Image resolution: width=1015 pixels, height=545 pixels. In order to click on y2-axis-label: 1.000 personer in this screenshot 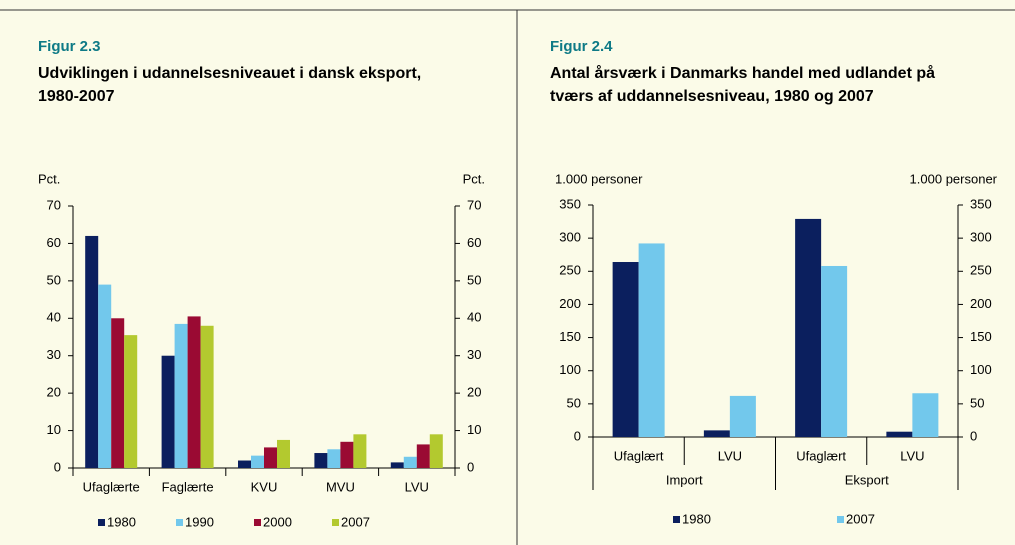, I will do `click(954, 178)`.